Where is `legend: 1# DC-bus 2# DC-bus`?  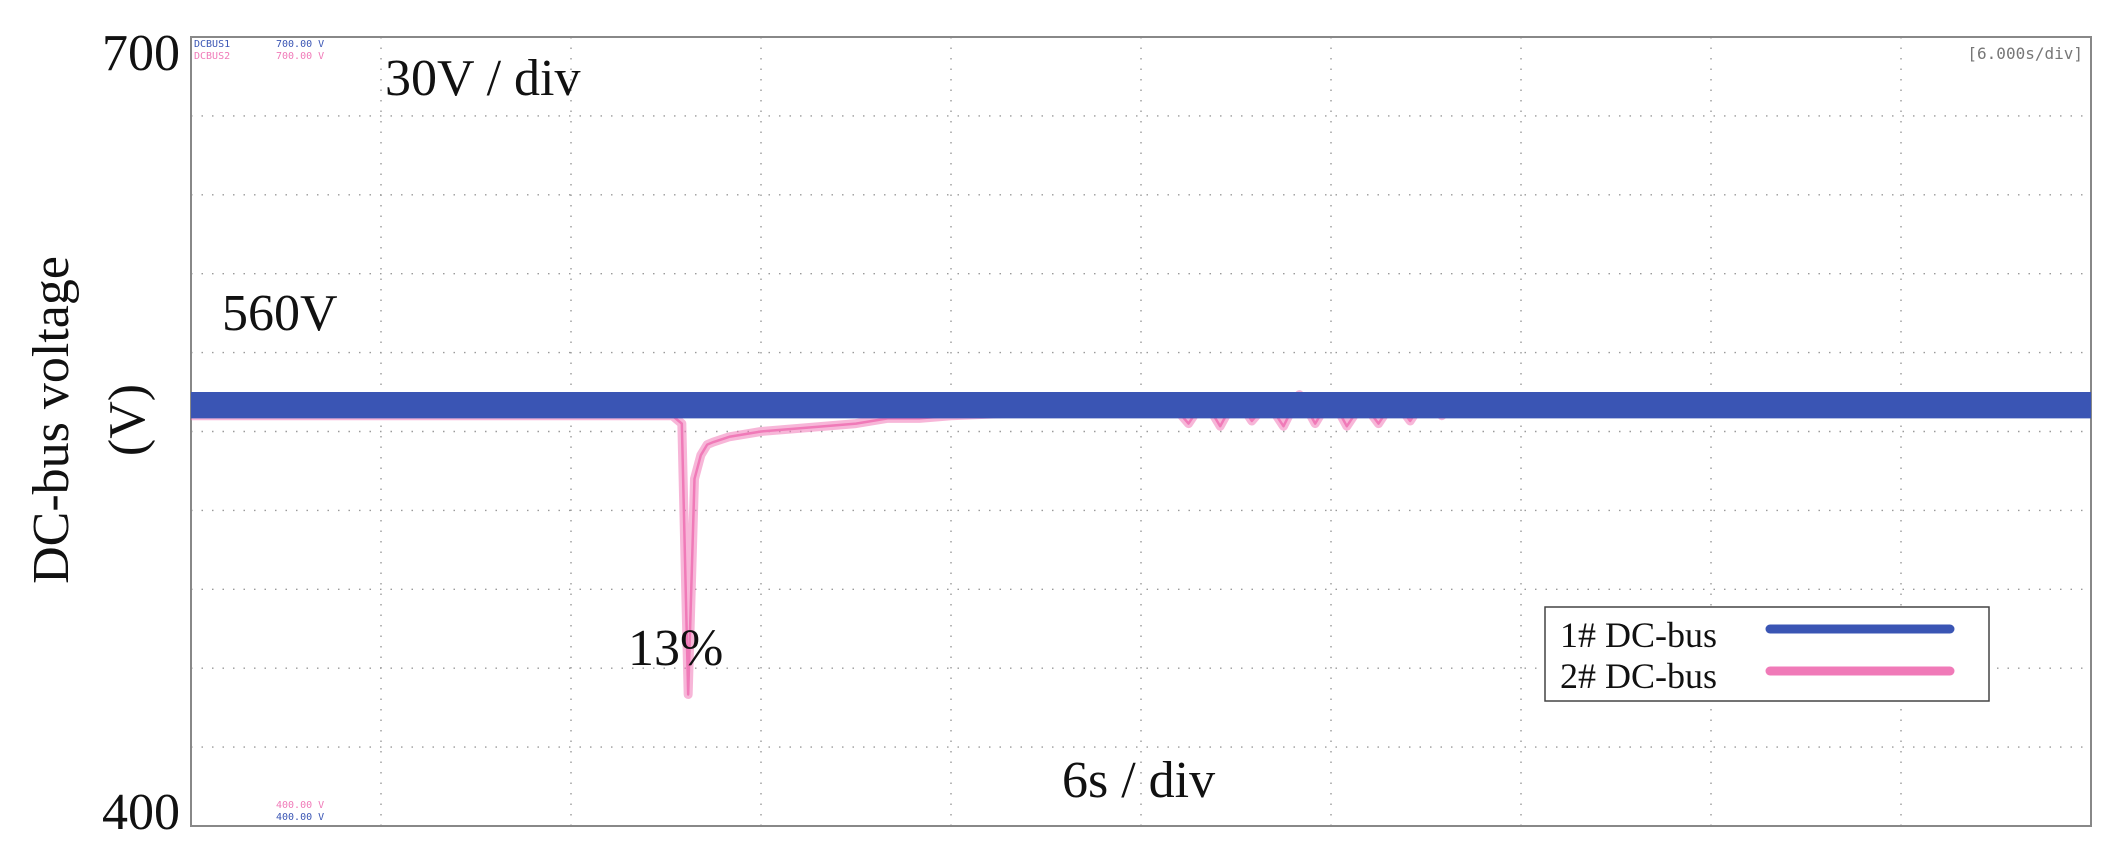
legend: 1# DC-bus 2# DC-bus is located at coordinates (1767, 654).